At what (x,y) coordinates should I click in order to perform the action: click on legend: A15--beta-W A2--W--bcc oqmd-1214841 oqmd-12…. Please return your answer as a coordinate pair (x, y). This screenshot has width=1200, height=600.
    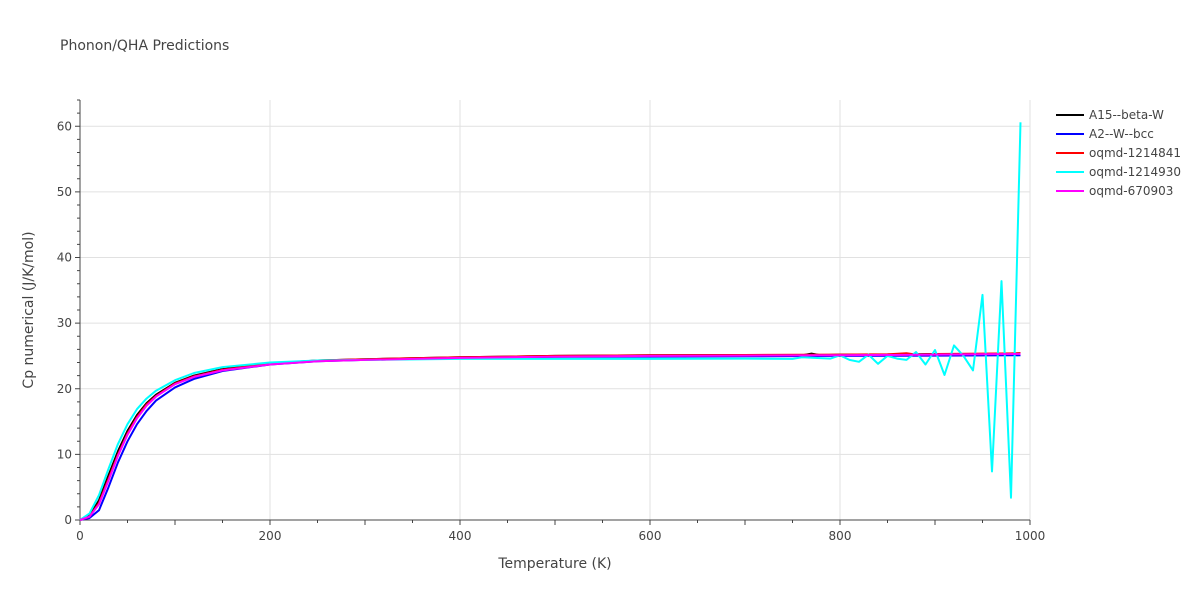
    Looking at the image, I should click on (1118, 153).